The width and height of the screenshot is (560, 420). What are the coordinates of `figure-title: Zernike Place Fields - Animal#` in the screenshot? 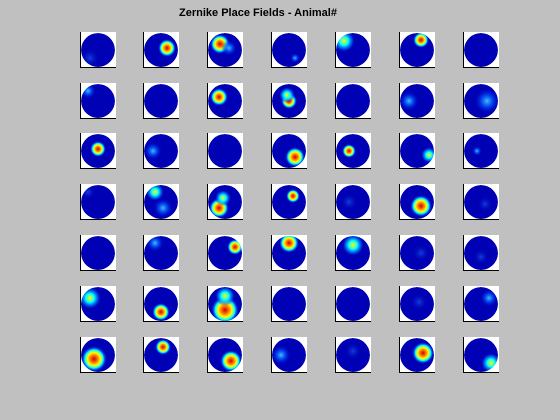 It's located at (258, 13).